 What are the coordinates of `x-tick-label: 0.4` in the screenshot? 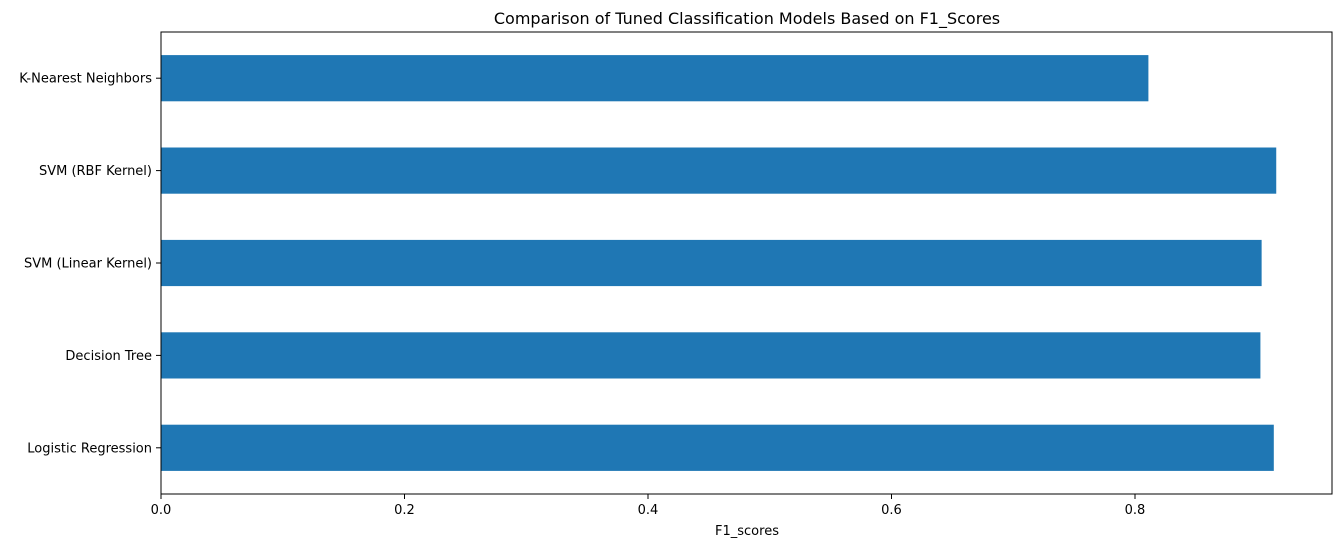 It's located at (648, 510).